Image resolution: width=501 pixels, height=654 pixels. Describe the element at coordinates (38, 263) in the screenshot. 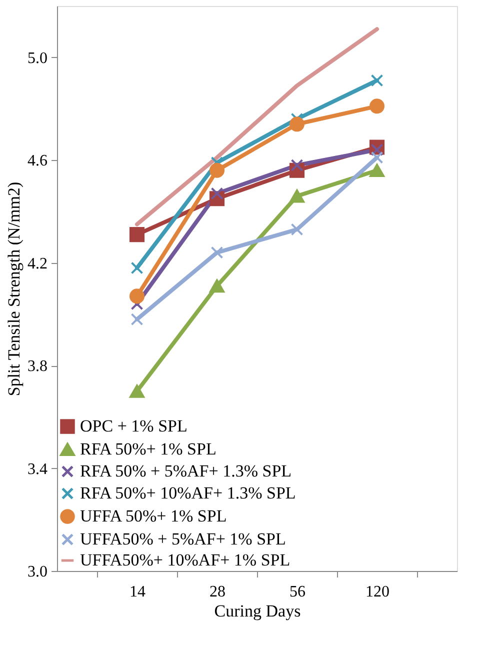

I see `y-tick-label: 4.2` at that location.